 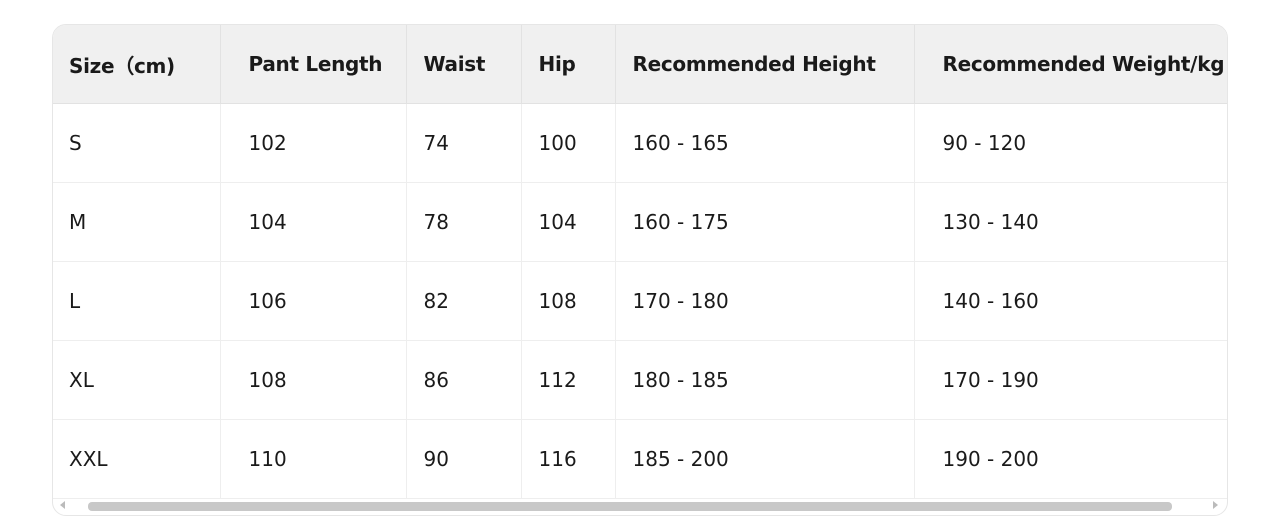 What do you see at coordinates (137, 64) in the screenshot?
I see `header-size: Size（cm)` at bounding box center [137, 64].